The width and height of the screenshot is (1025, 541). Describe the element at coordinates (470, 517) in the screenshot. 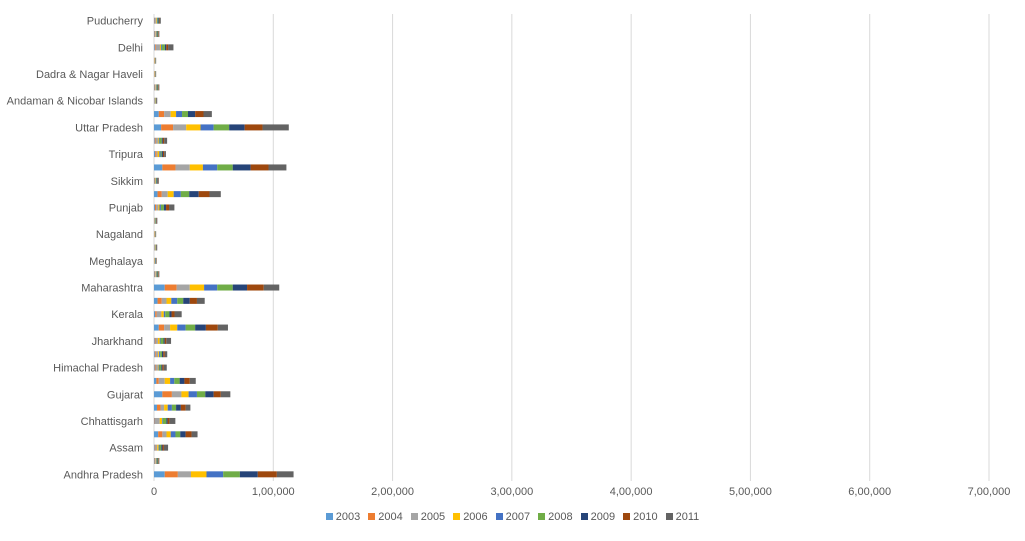

I see `legend-item: 2006` at that location.